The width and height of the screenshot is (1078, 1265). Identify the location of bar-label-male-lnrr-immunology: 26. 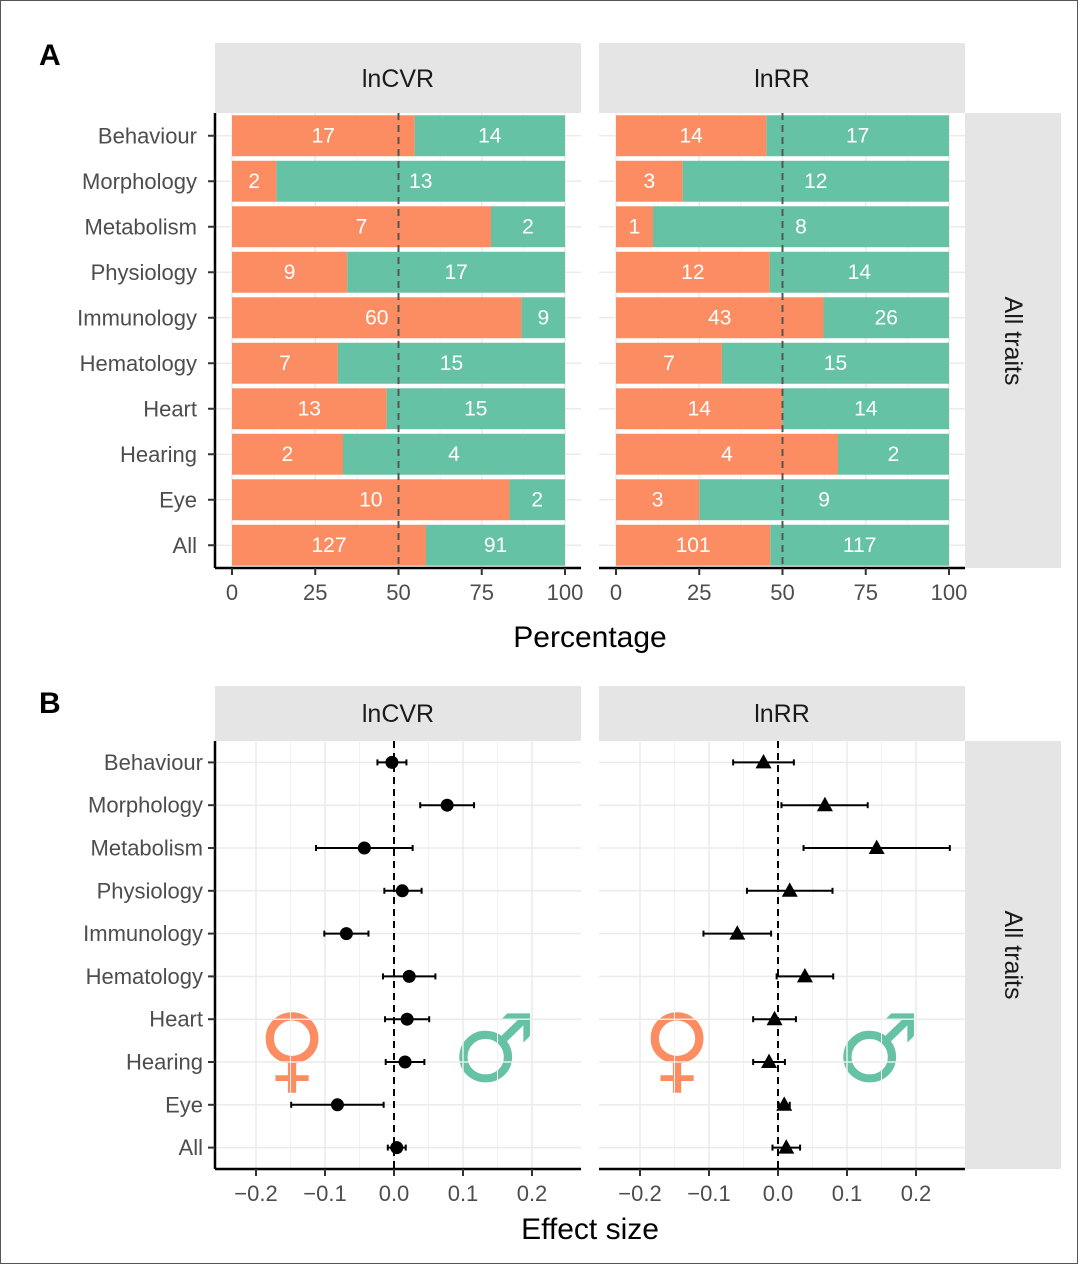
(886, 317).